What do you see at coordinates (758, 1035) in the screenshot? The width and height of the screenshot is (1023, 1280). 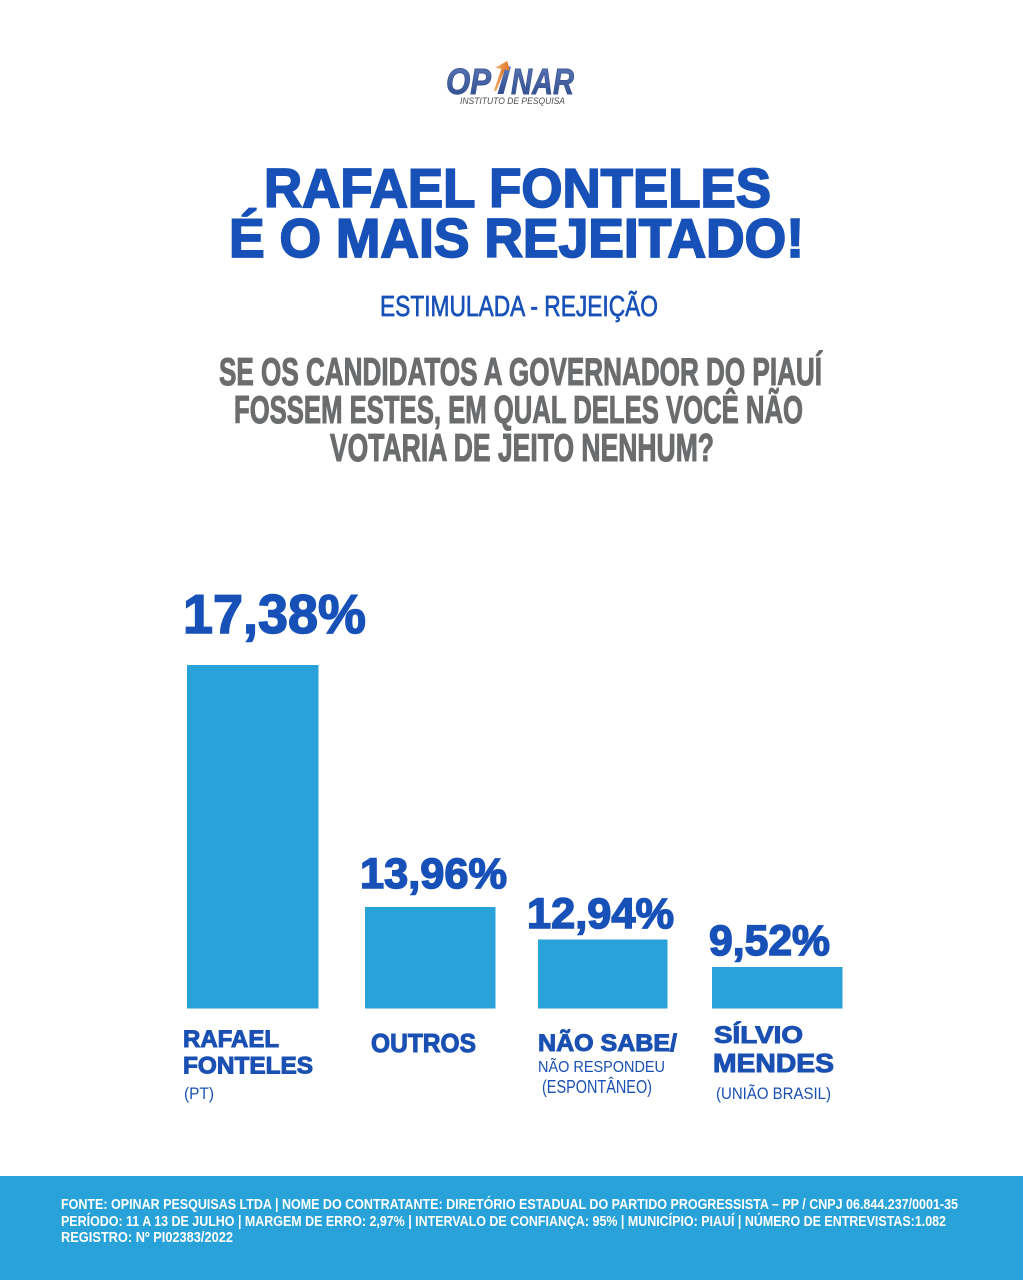 I see `svg-text: SÍLVIO` at bounding box center [758, 1035].